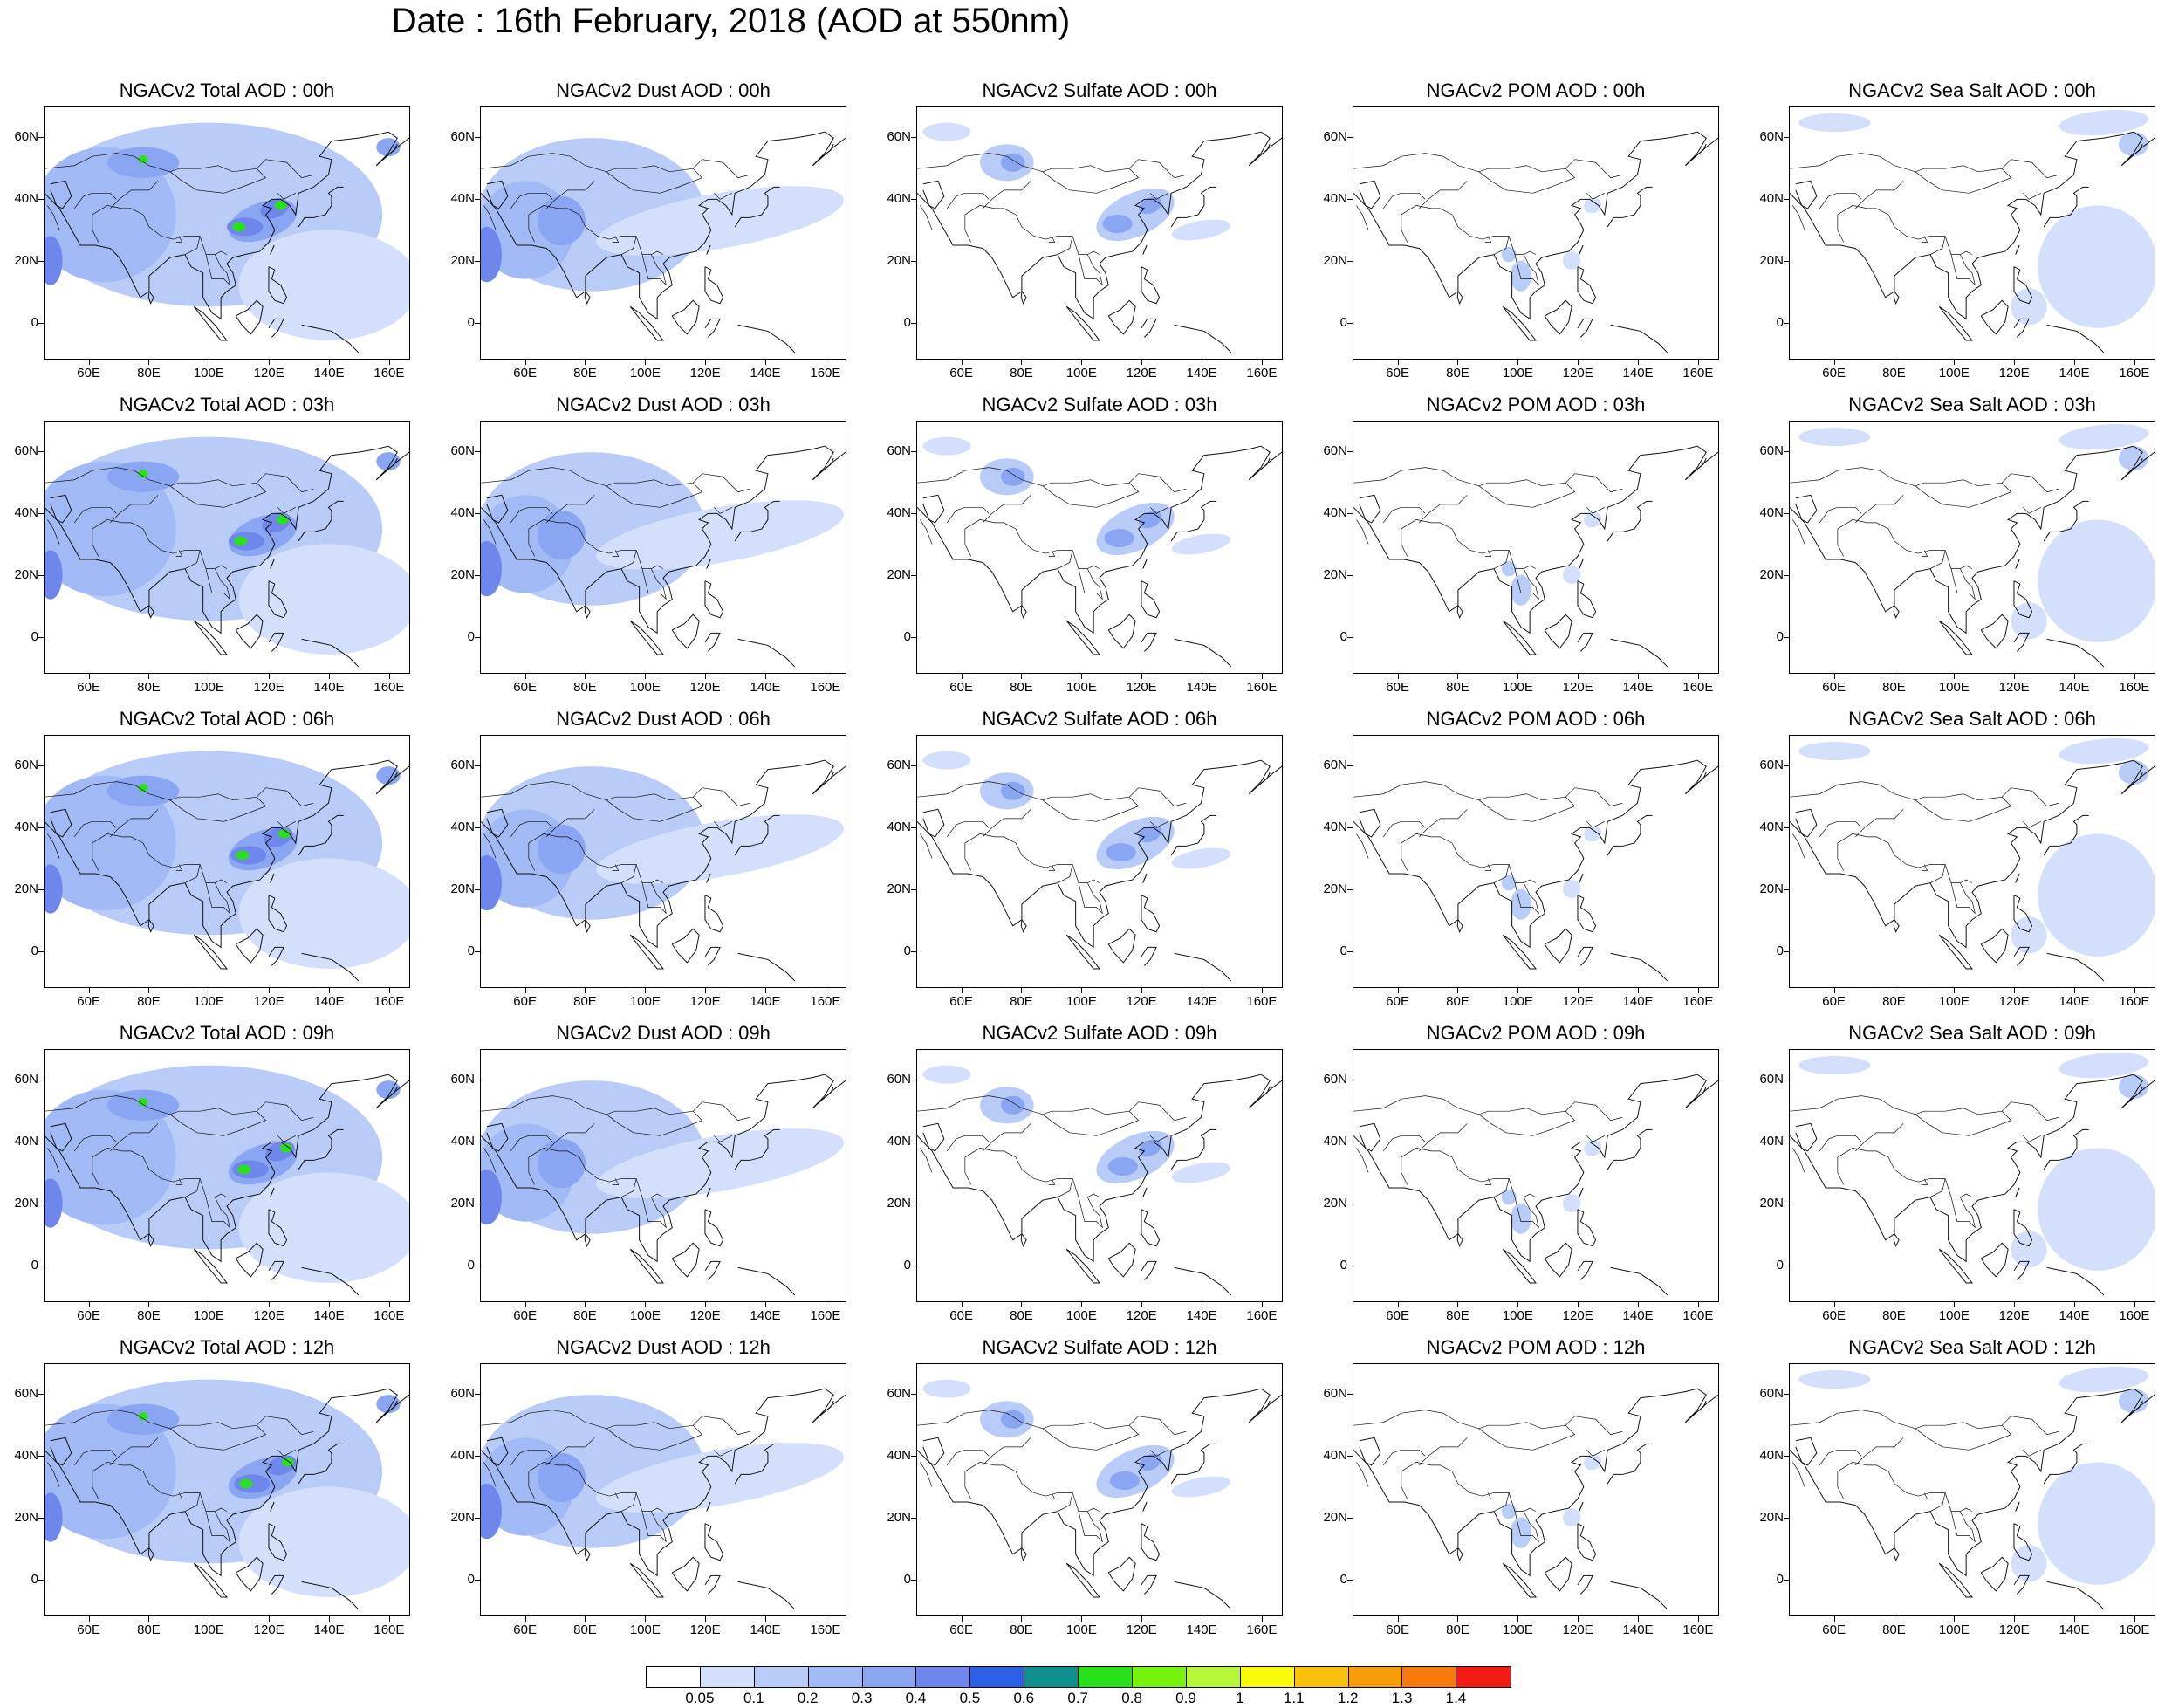 The image size is (2158, 1708). I want to click on colorbar-swatch, so click(1106, 1677).